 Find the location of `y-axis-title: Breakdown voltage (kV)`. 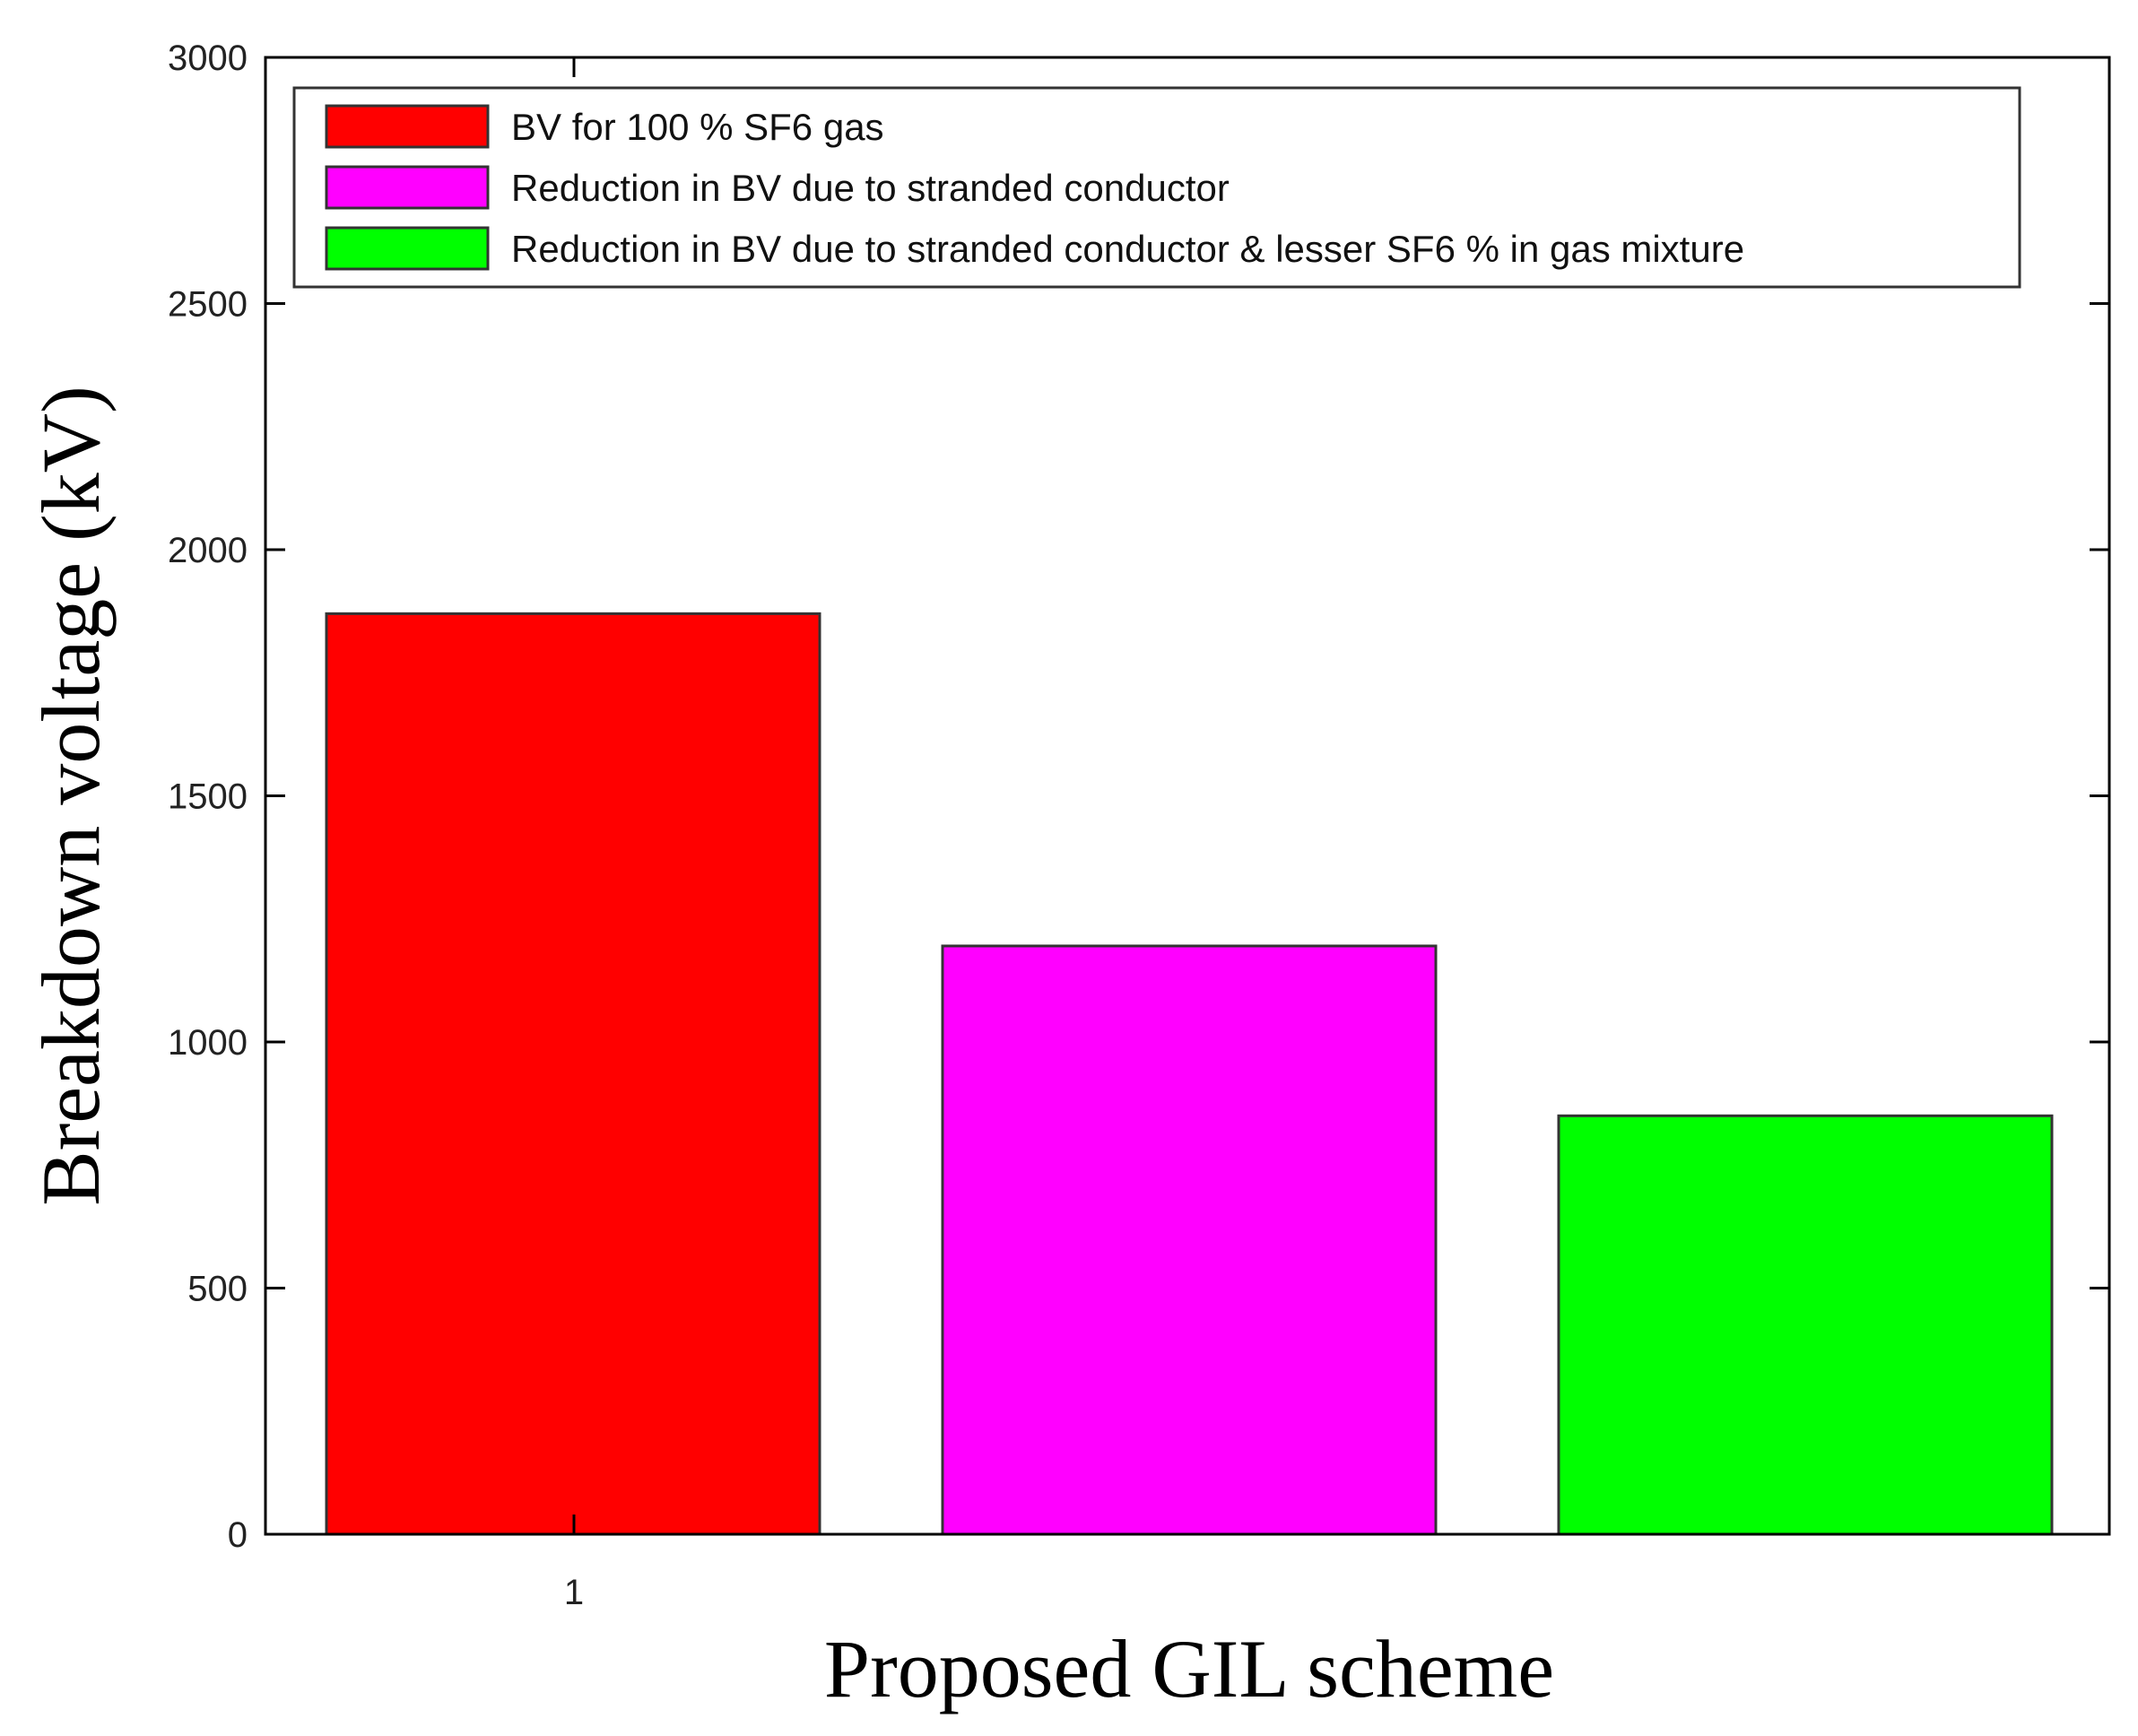

y-axis-title: Breakdown voltage (kV) is located at coordinates (71, 796).